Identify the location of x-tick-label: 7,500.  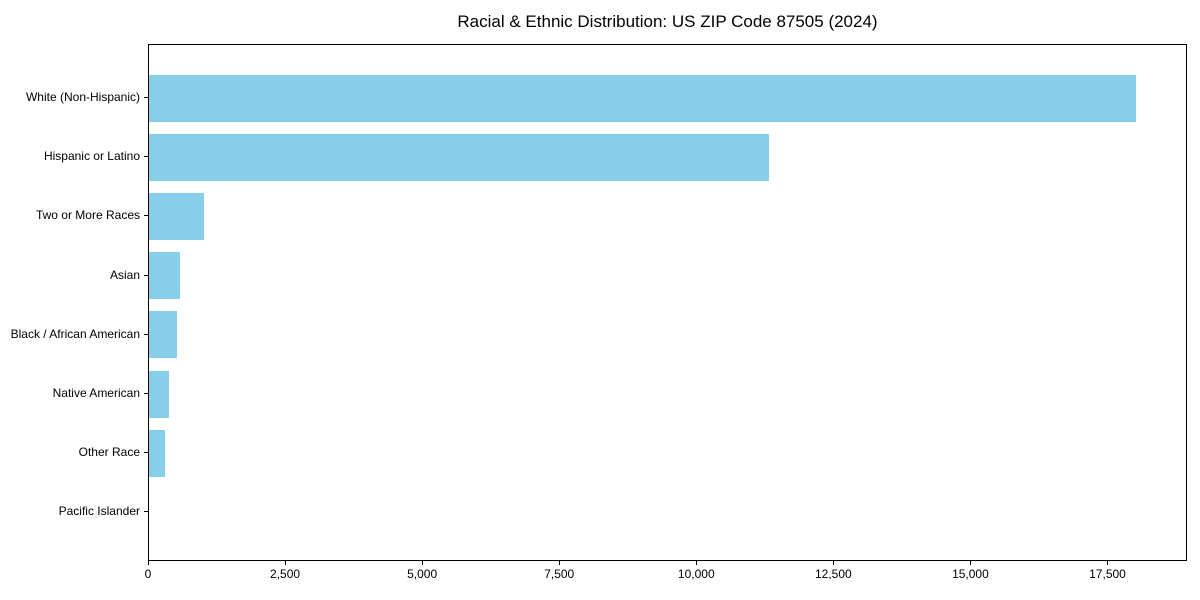
(559, 574).